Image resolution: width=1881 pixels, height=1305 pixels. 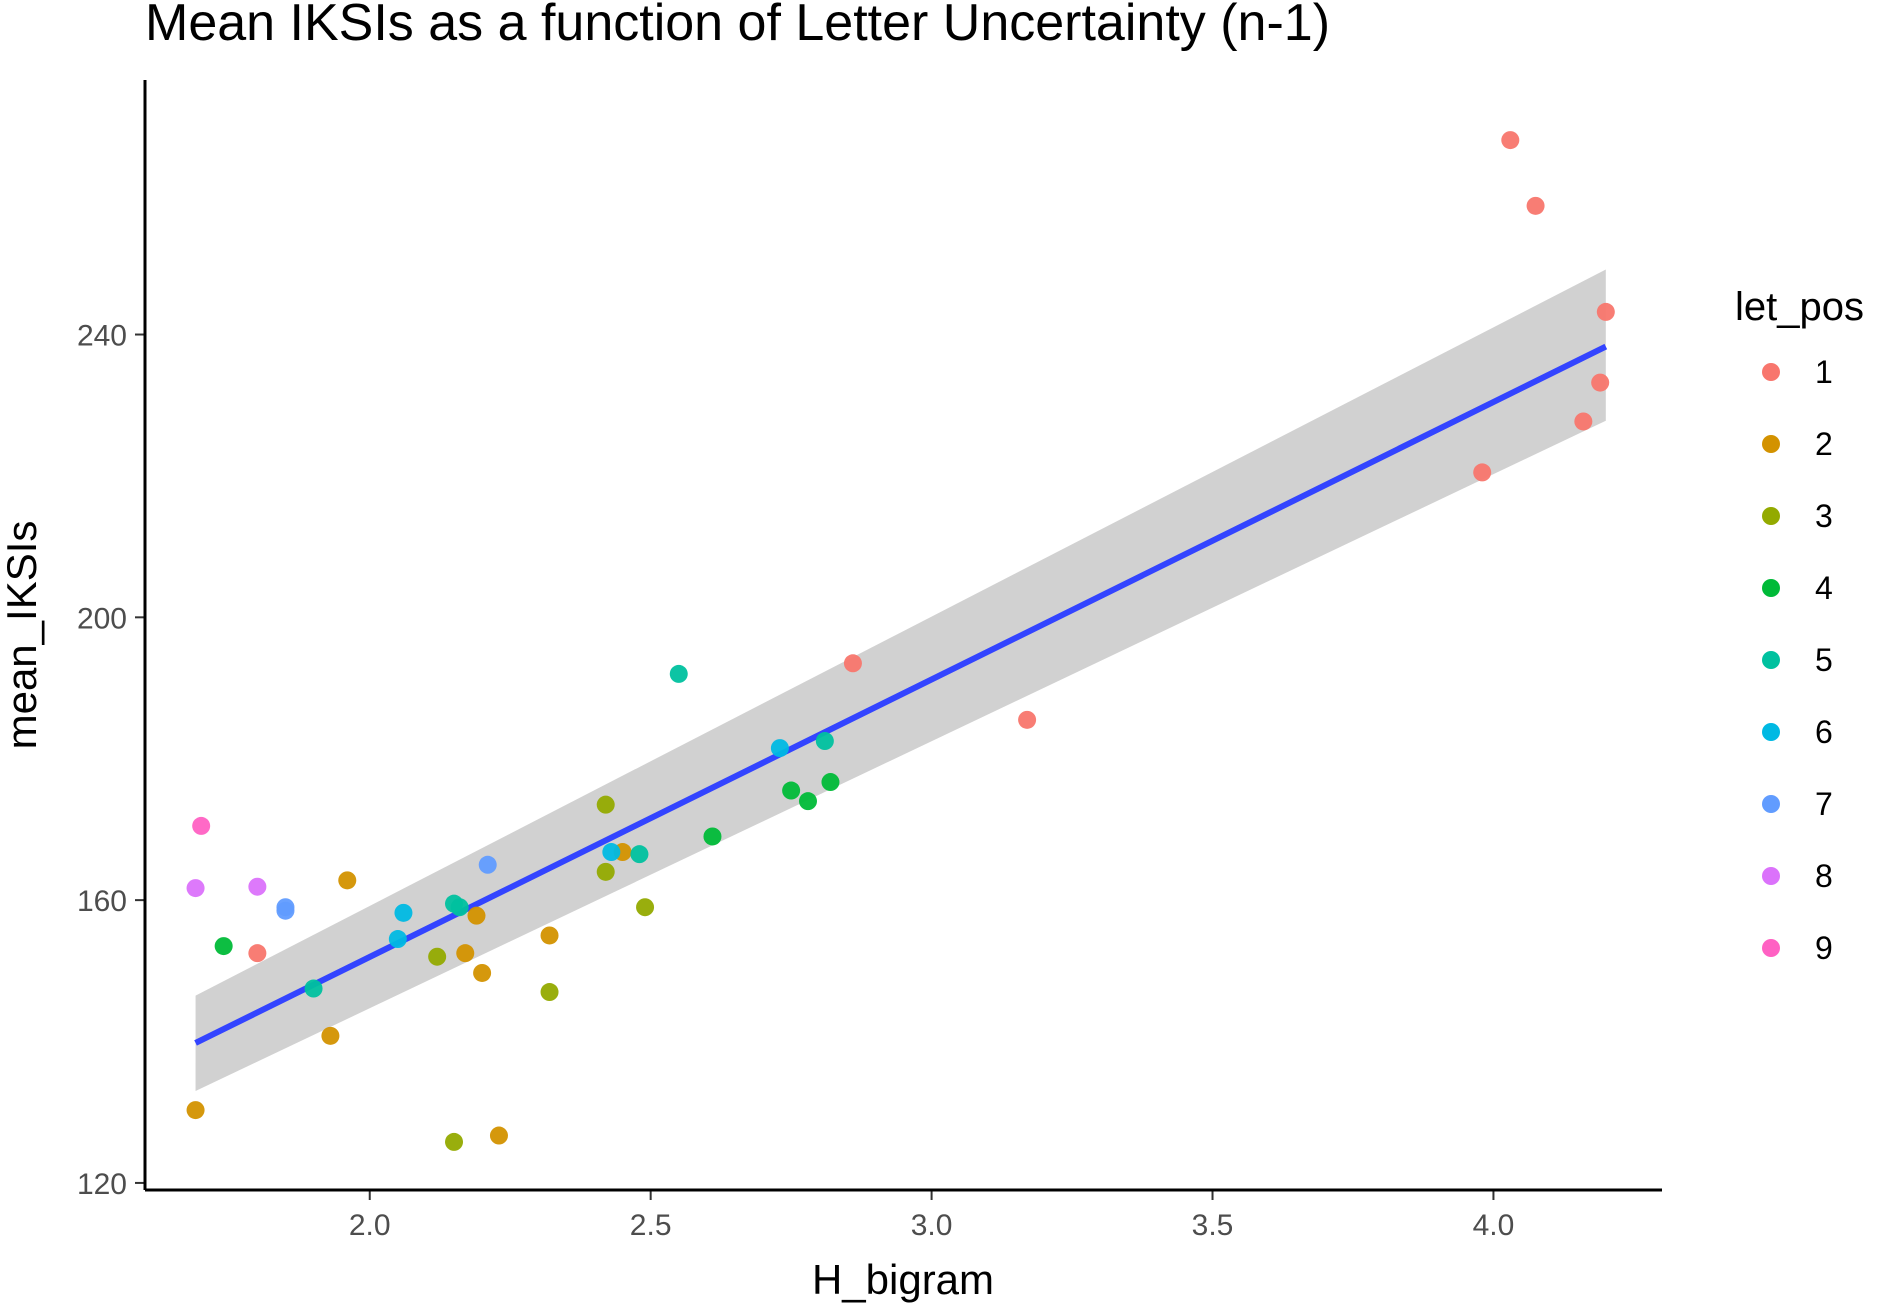 What do you see at coordinates (1824, 588) in the screenshot?
I see `legend-label: 4` at bounding box center [1824, 588].